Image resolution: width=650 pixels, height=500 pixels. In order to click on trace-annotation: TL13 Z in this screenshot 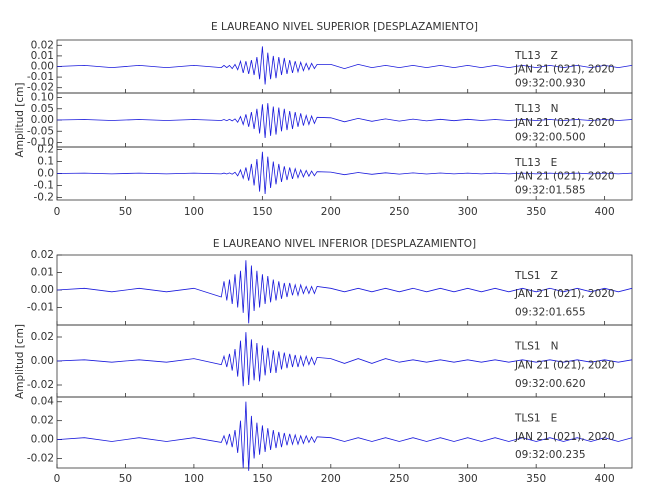, I will do `click(536, 56)`.